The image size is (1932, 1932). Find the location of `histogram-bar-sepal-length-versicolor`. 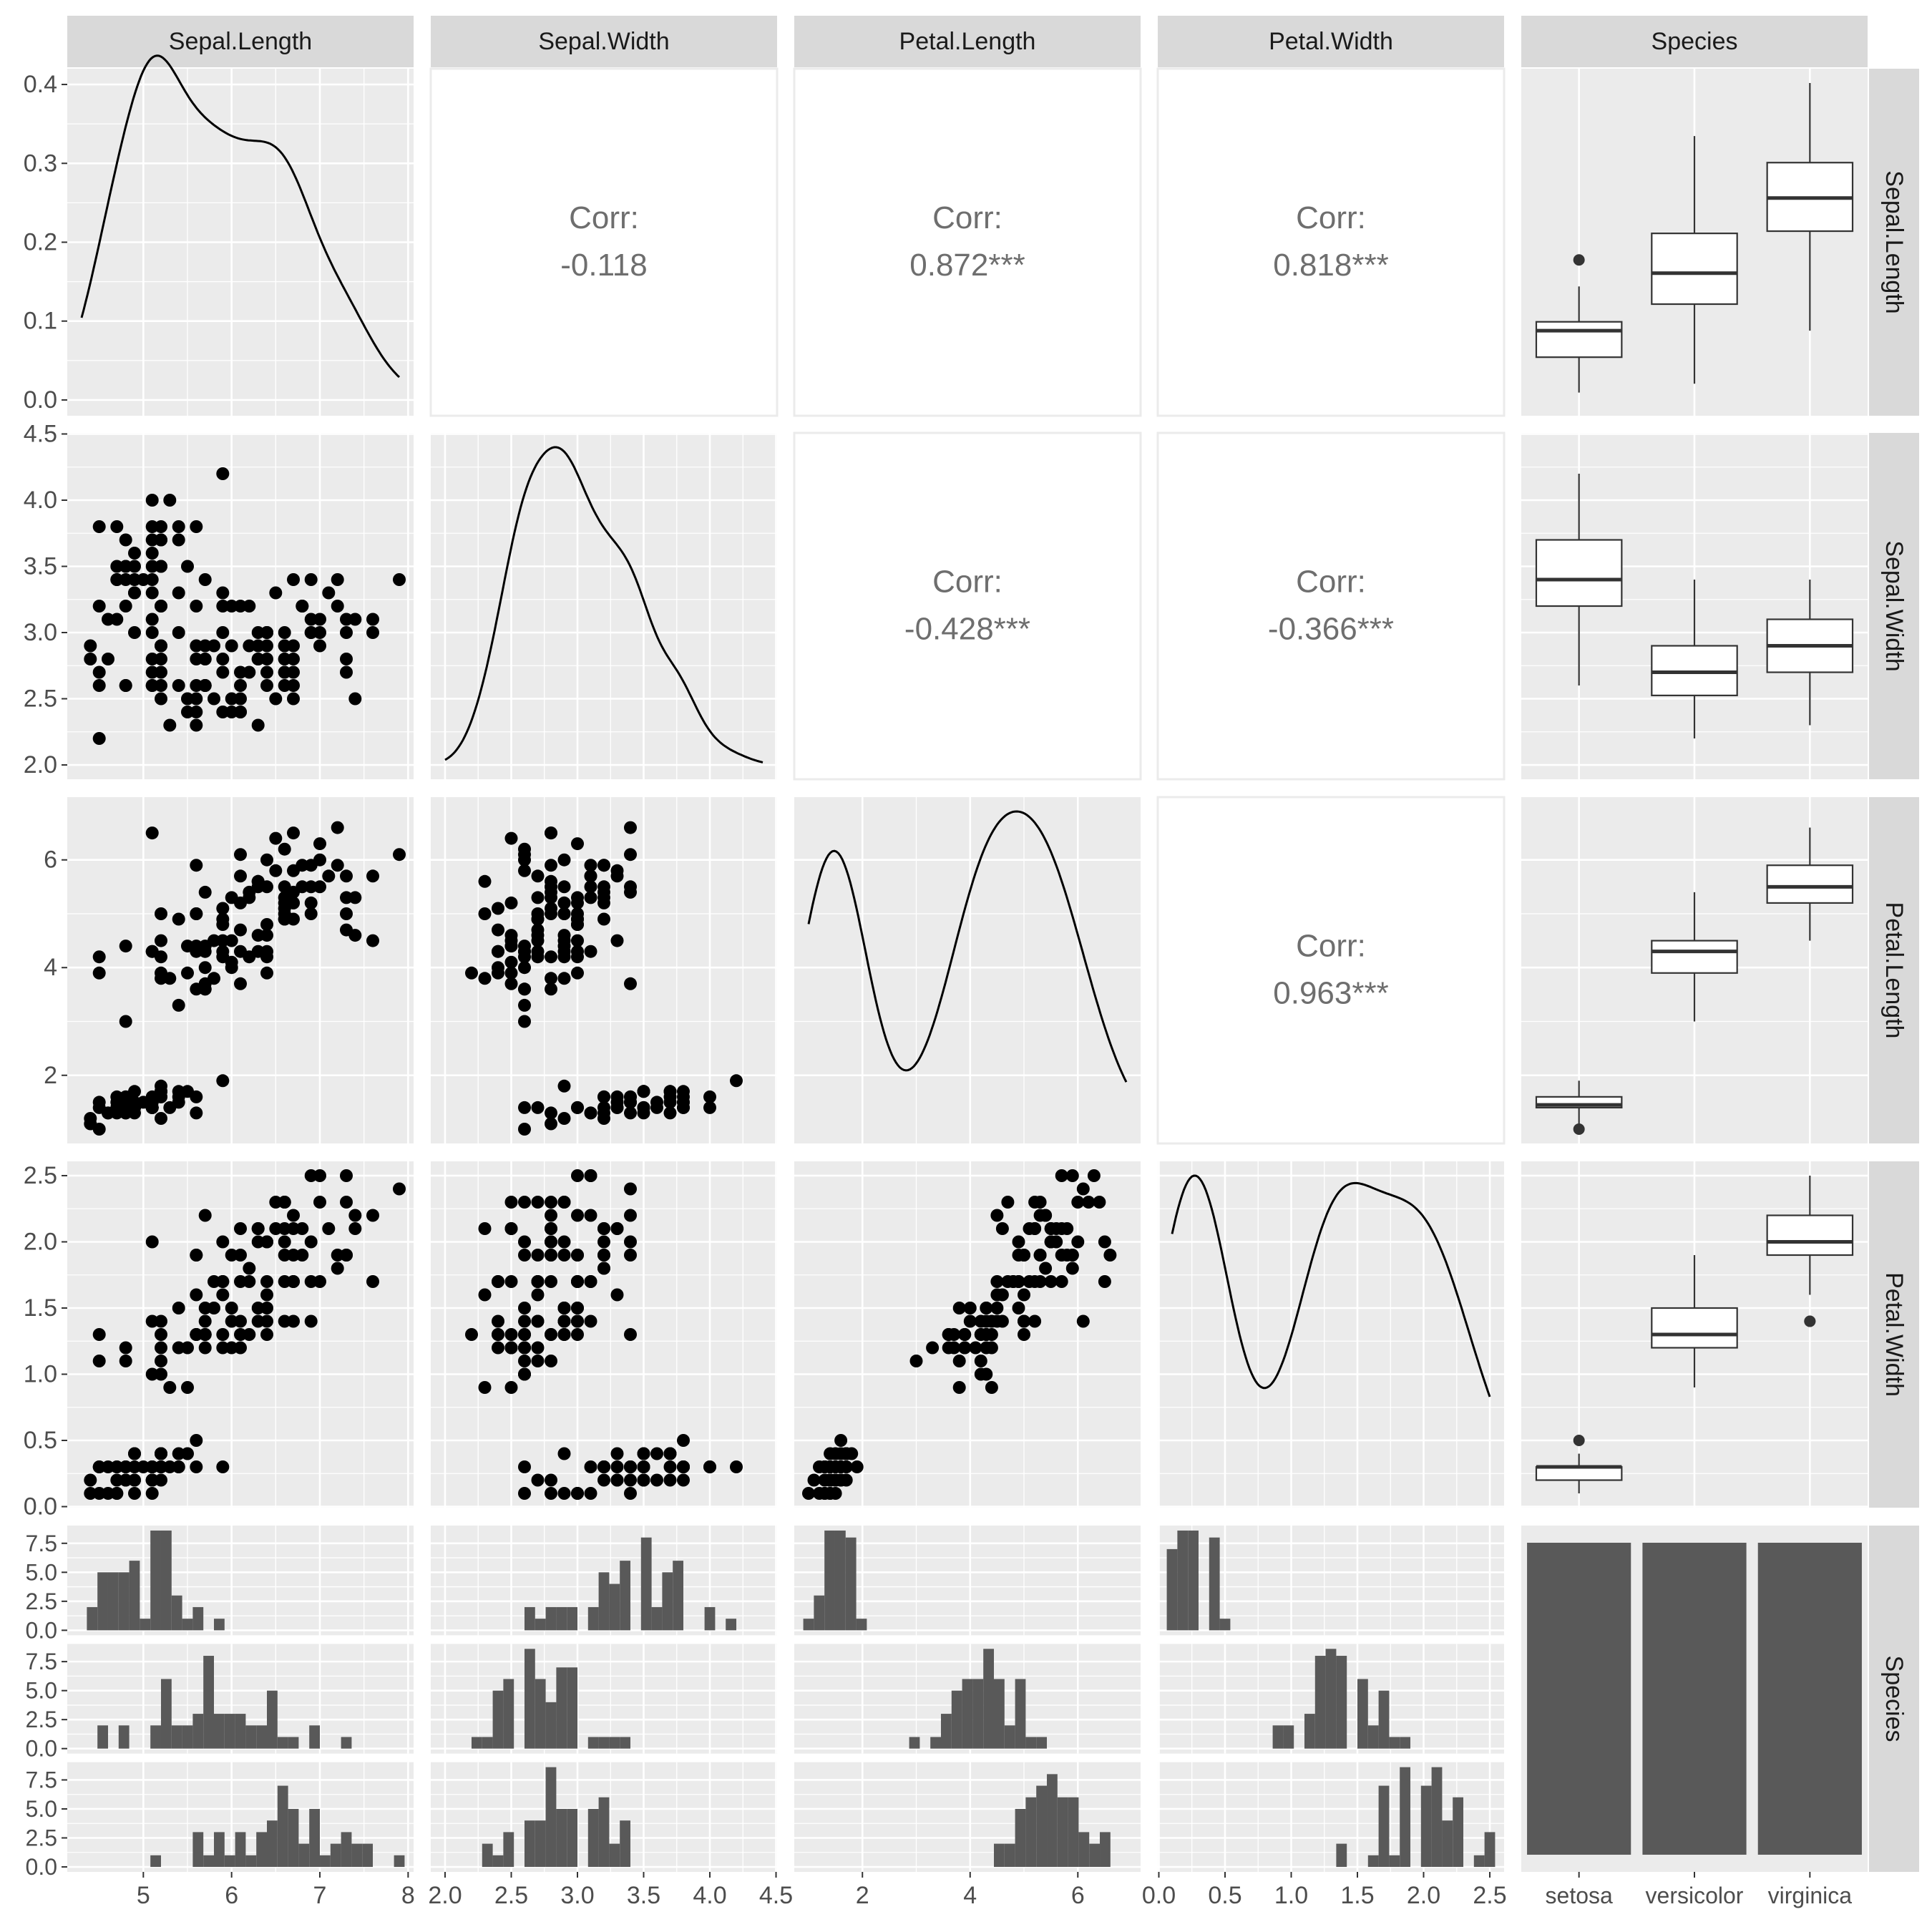

histogram-bar-sepal-length-versicolor is located at coordinates (272, 1719).